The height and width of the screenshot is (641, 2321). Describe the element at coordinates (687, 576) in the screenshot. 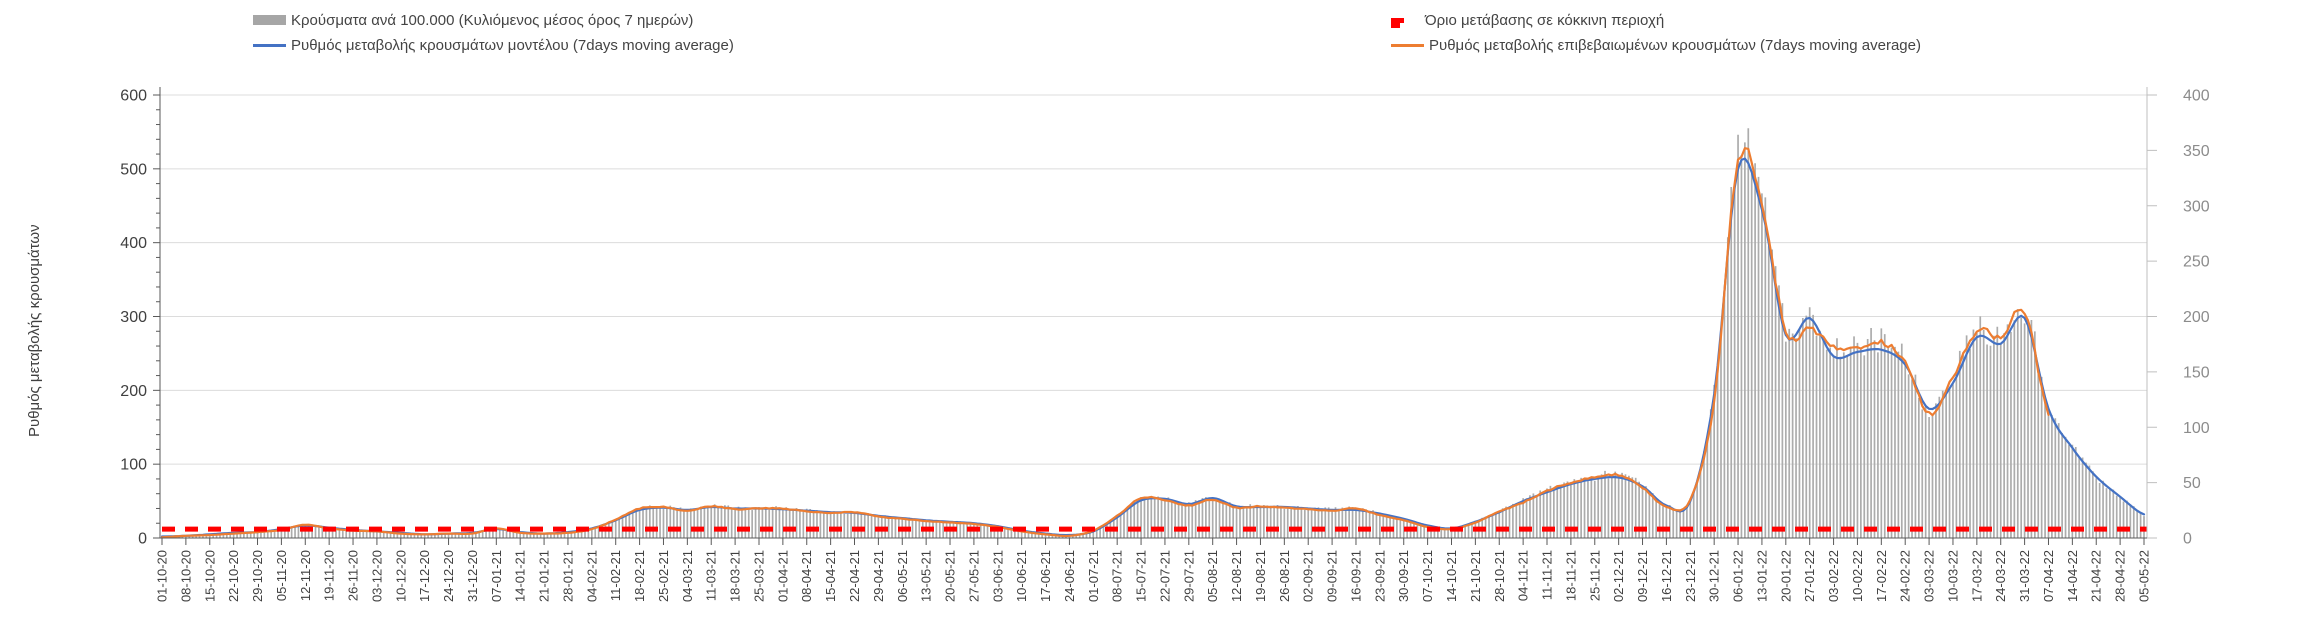

I see `svg-text: 04-03-21` at that location.